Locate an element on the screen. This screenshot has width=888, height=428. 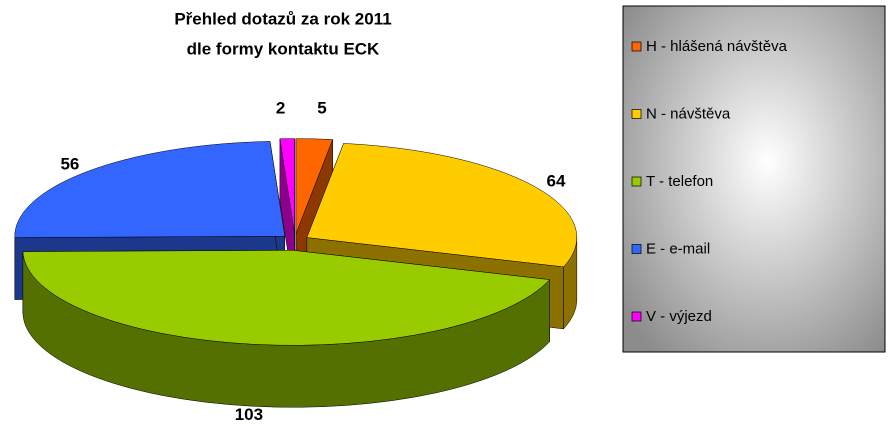
data-label: 103 is located at coordinates (249, 414).